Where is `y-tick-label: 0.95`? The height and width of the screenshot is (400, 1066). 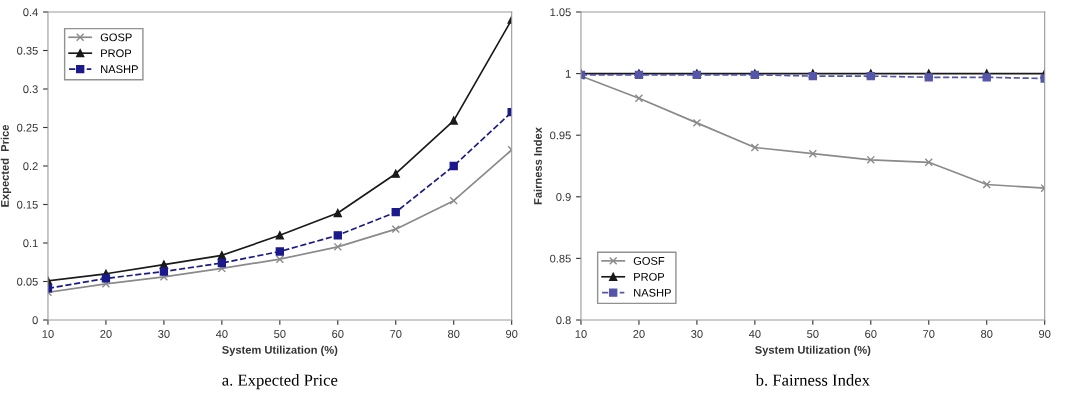 y-tick-label: 0.95 is located at coordinates (560, 135).